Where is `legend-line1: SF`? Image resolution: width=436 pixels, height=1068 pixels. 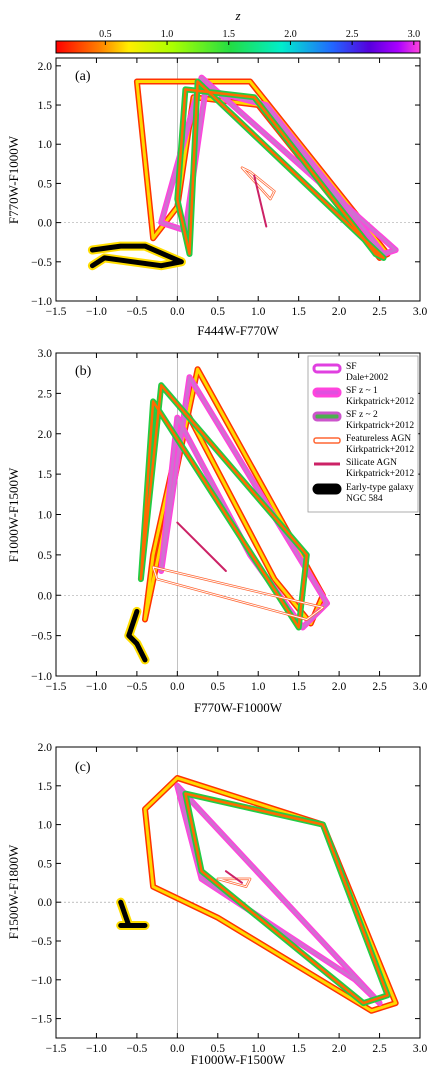
legend-line1: SF is located at coordinates (351, 367).